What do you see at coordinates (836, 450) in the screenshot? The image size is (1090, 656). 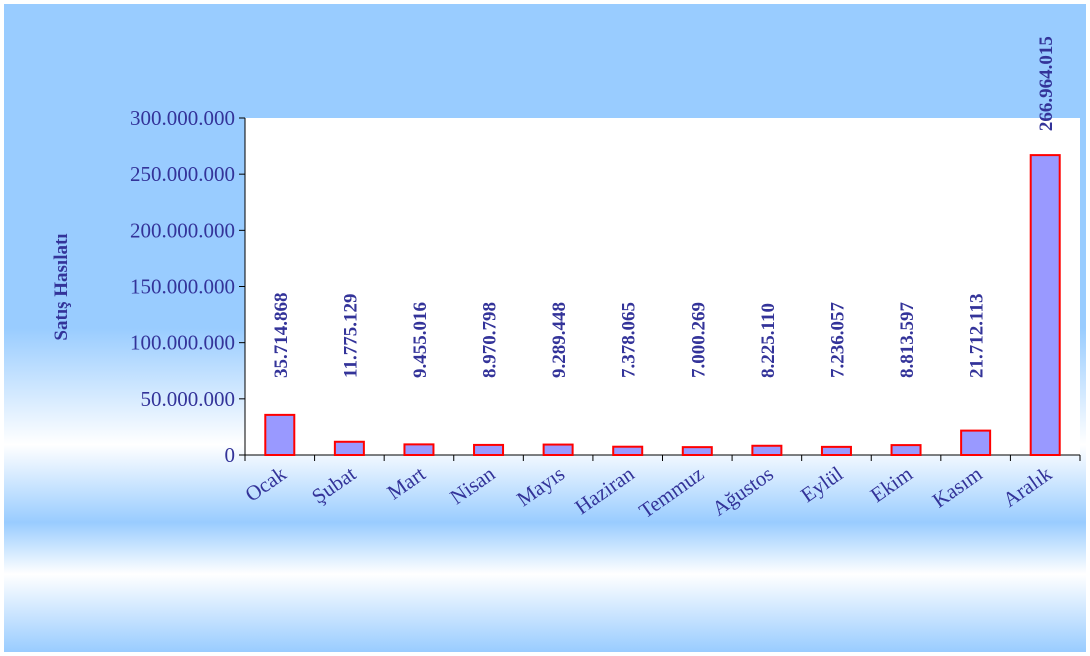 I see `bar-eylül` at bounding box center [836, 450].